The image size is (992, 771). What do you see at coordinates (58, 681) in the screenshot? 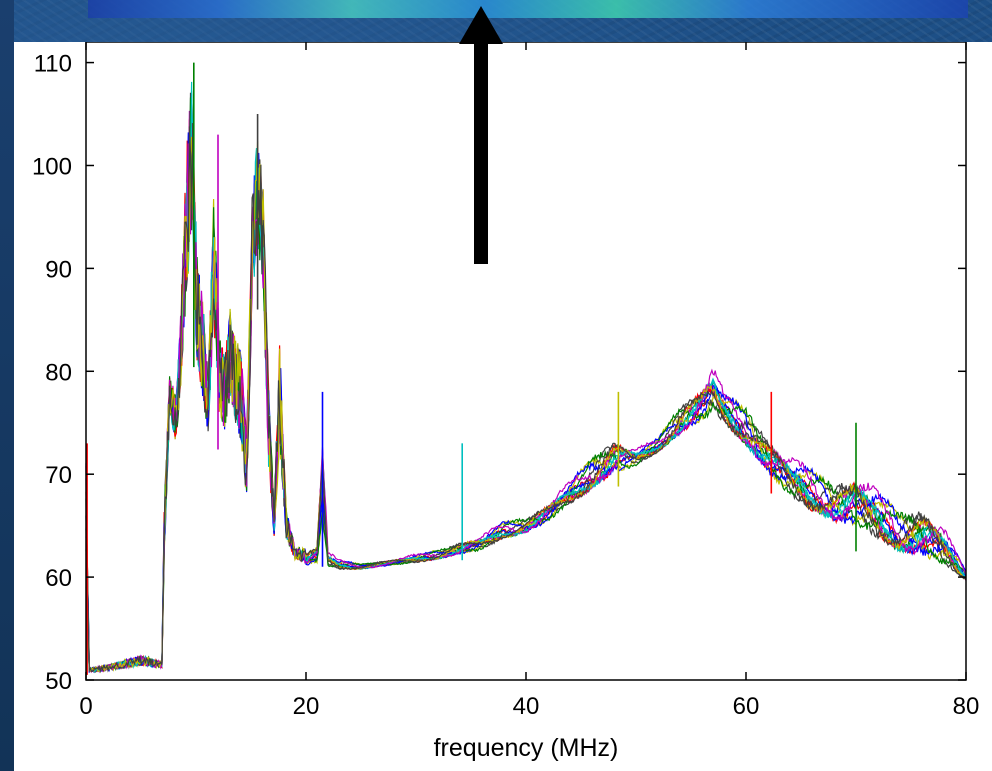
I see `y-tick-label: 50` at bounding box center [58, 681].